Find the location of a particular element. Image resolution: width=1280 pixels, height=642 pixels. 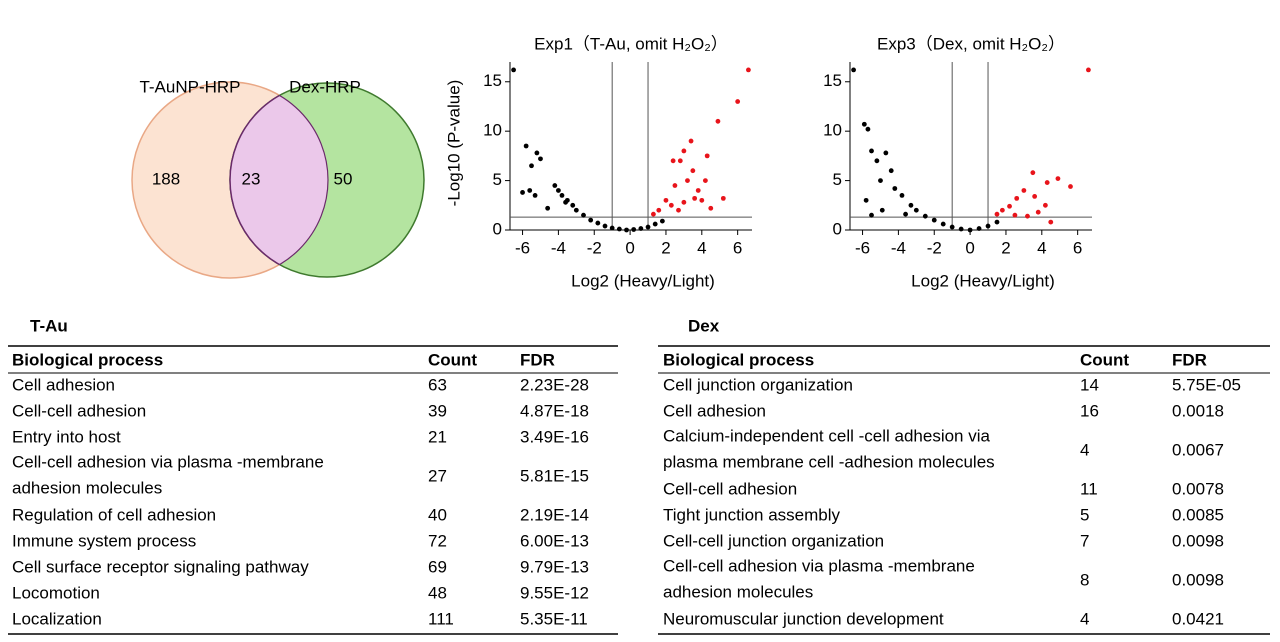

cell-count: 7 is located at coordinates (1084, 540).